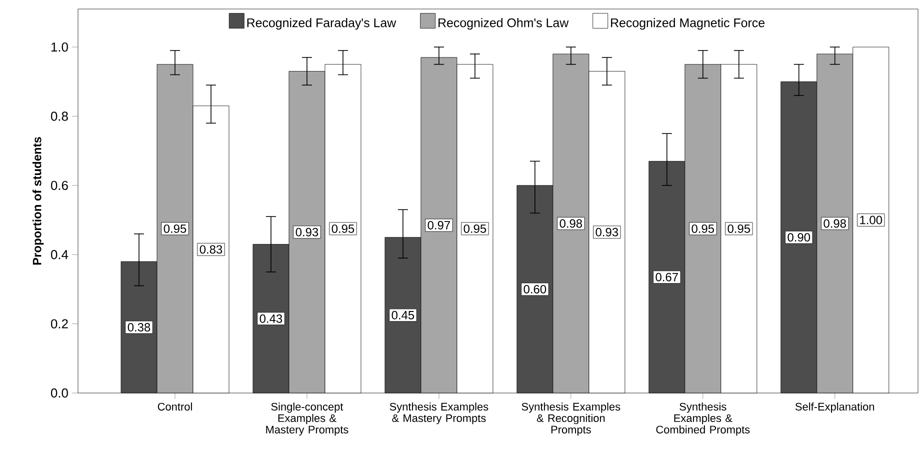  I want to click on data-label: 0.97, so click(439, 225).